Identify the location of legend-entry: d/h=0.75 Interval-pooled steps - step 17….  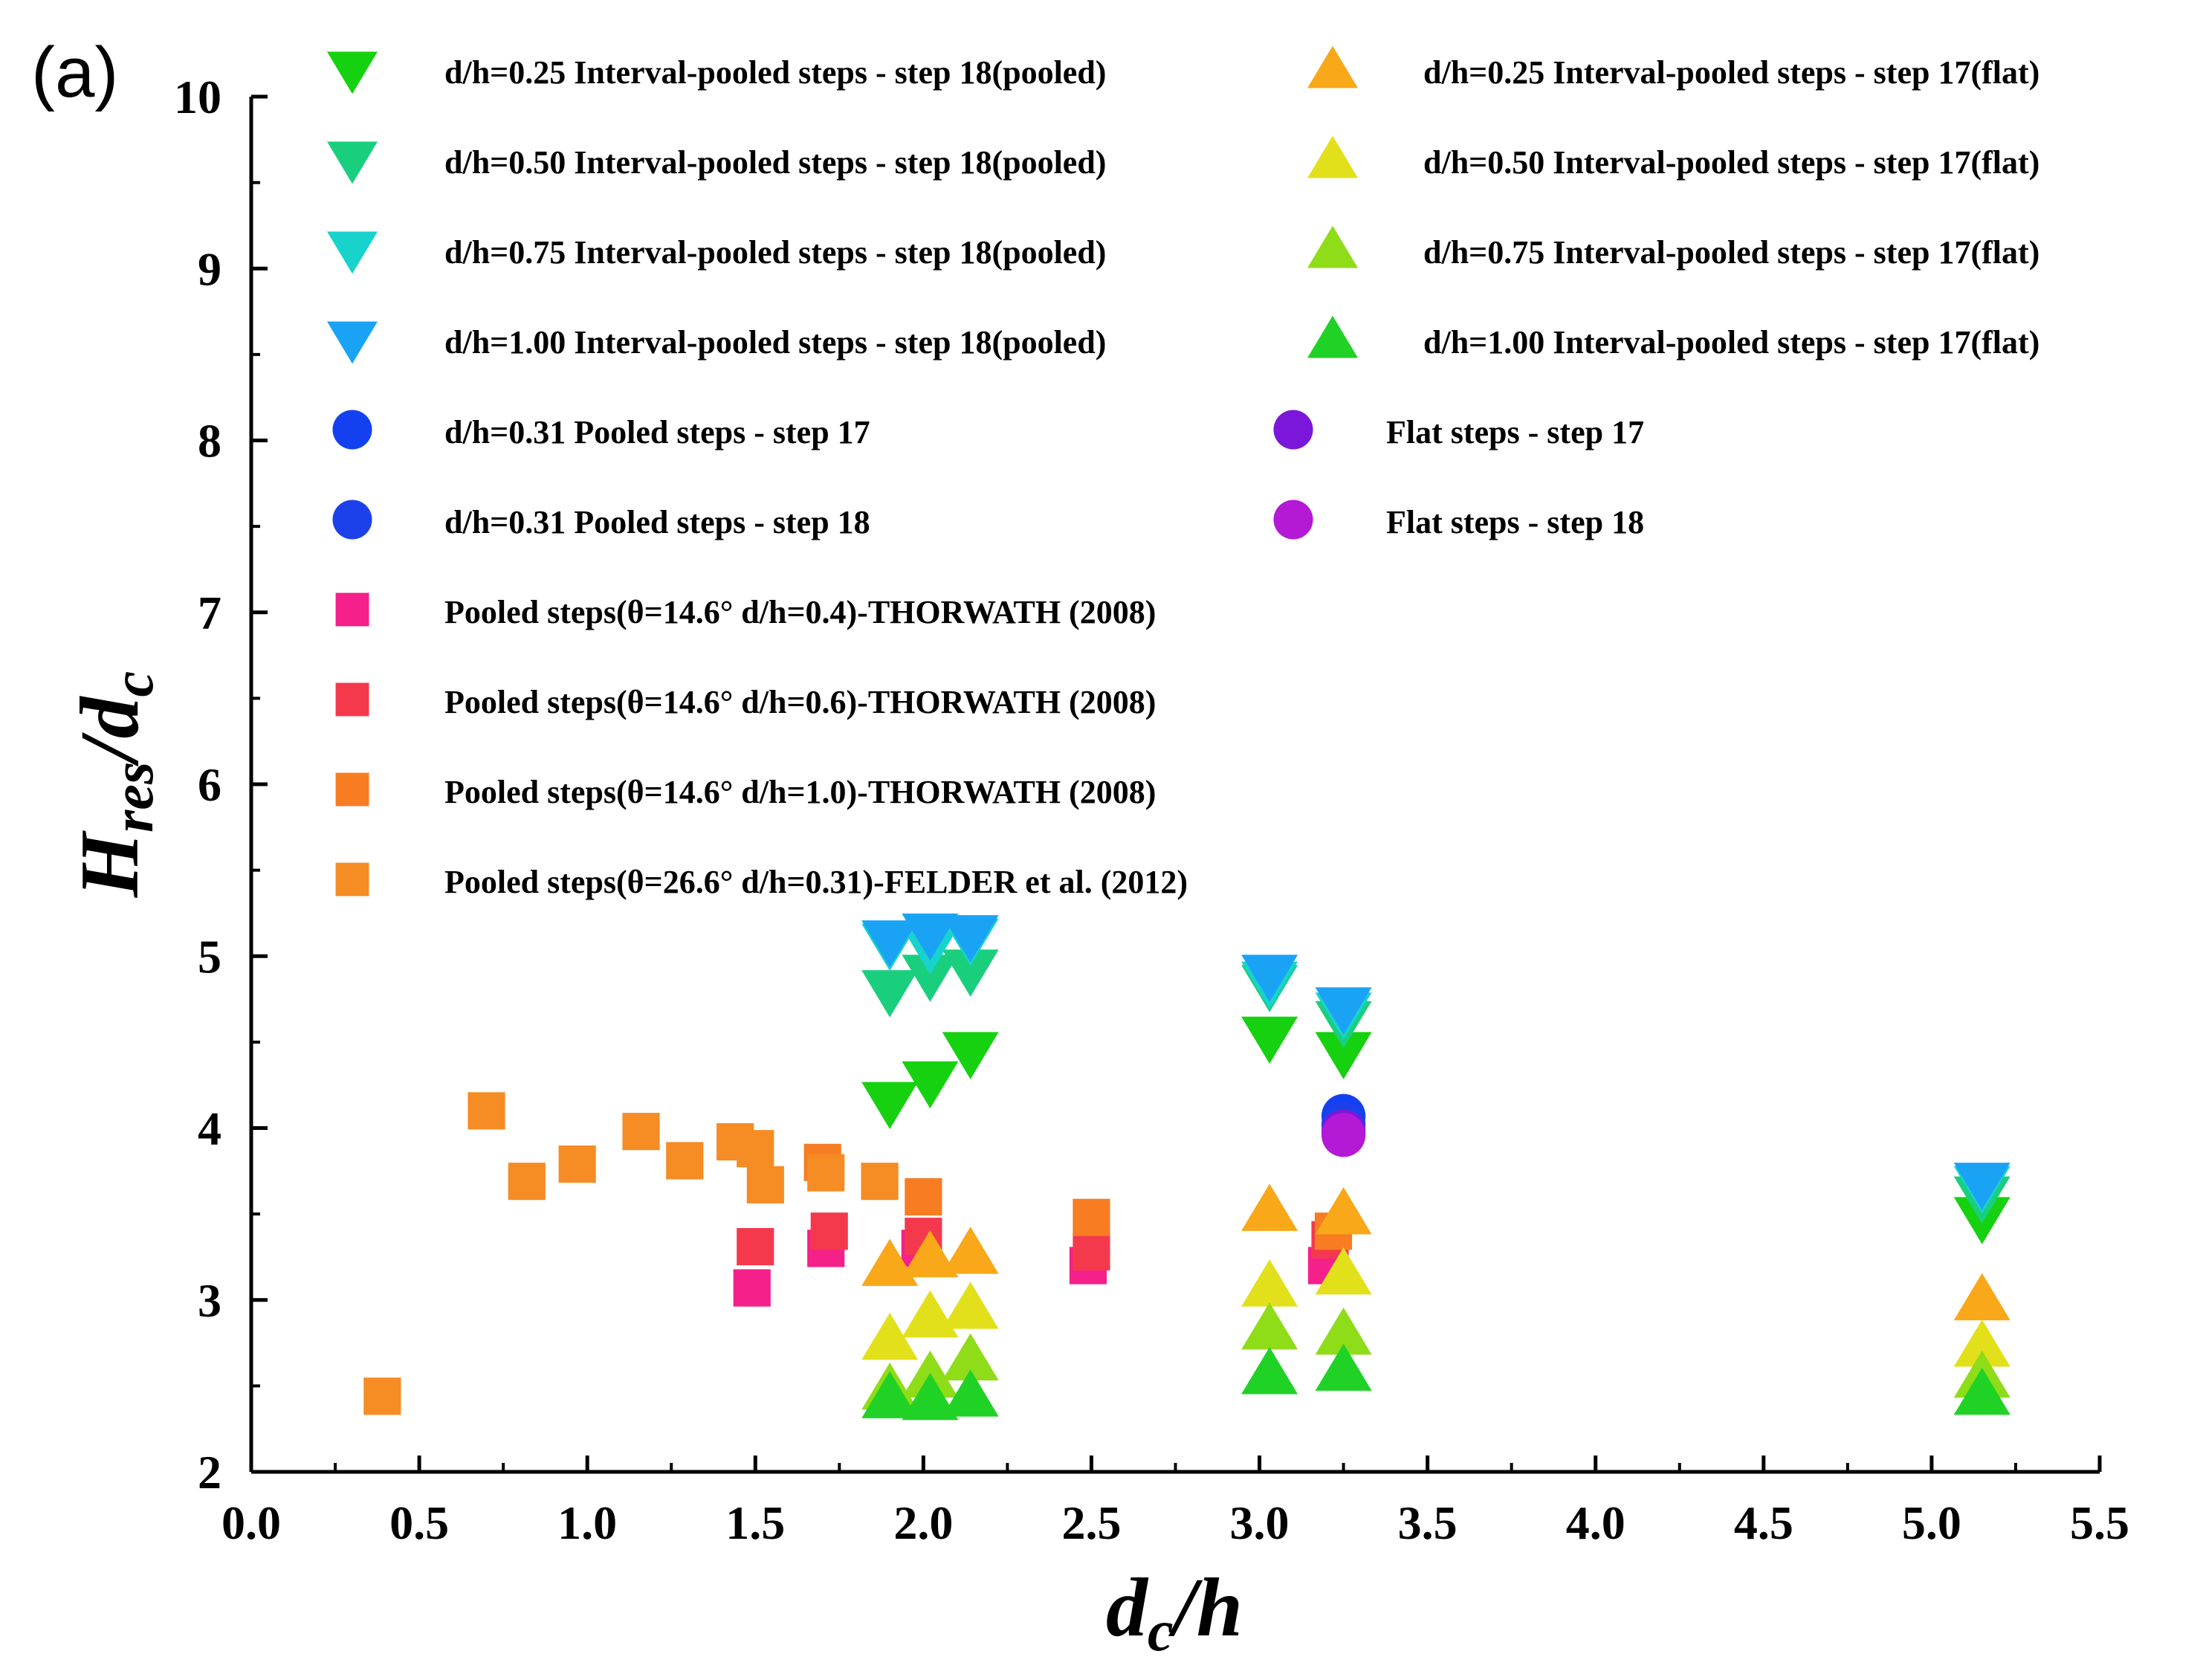
(1673, 248).